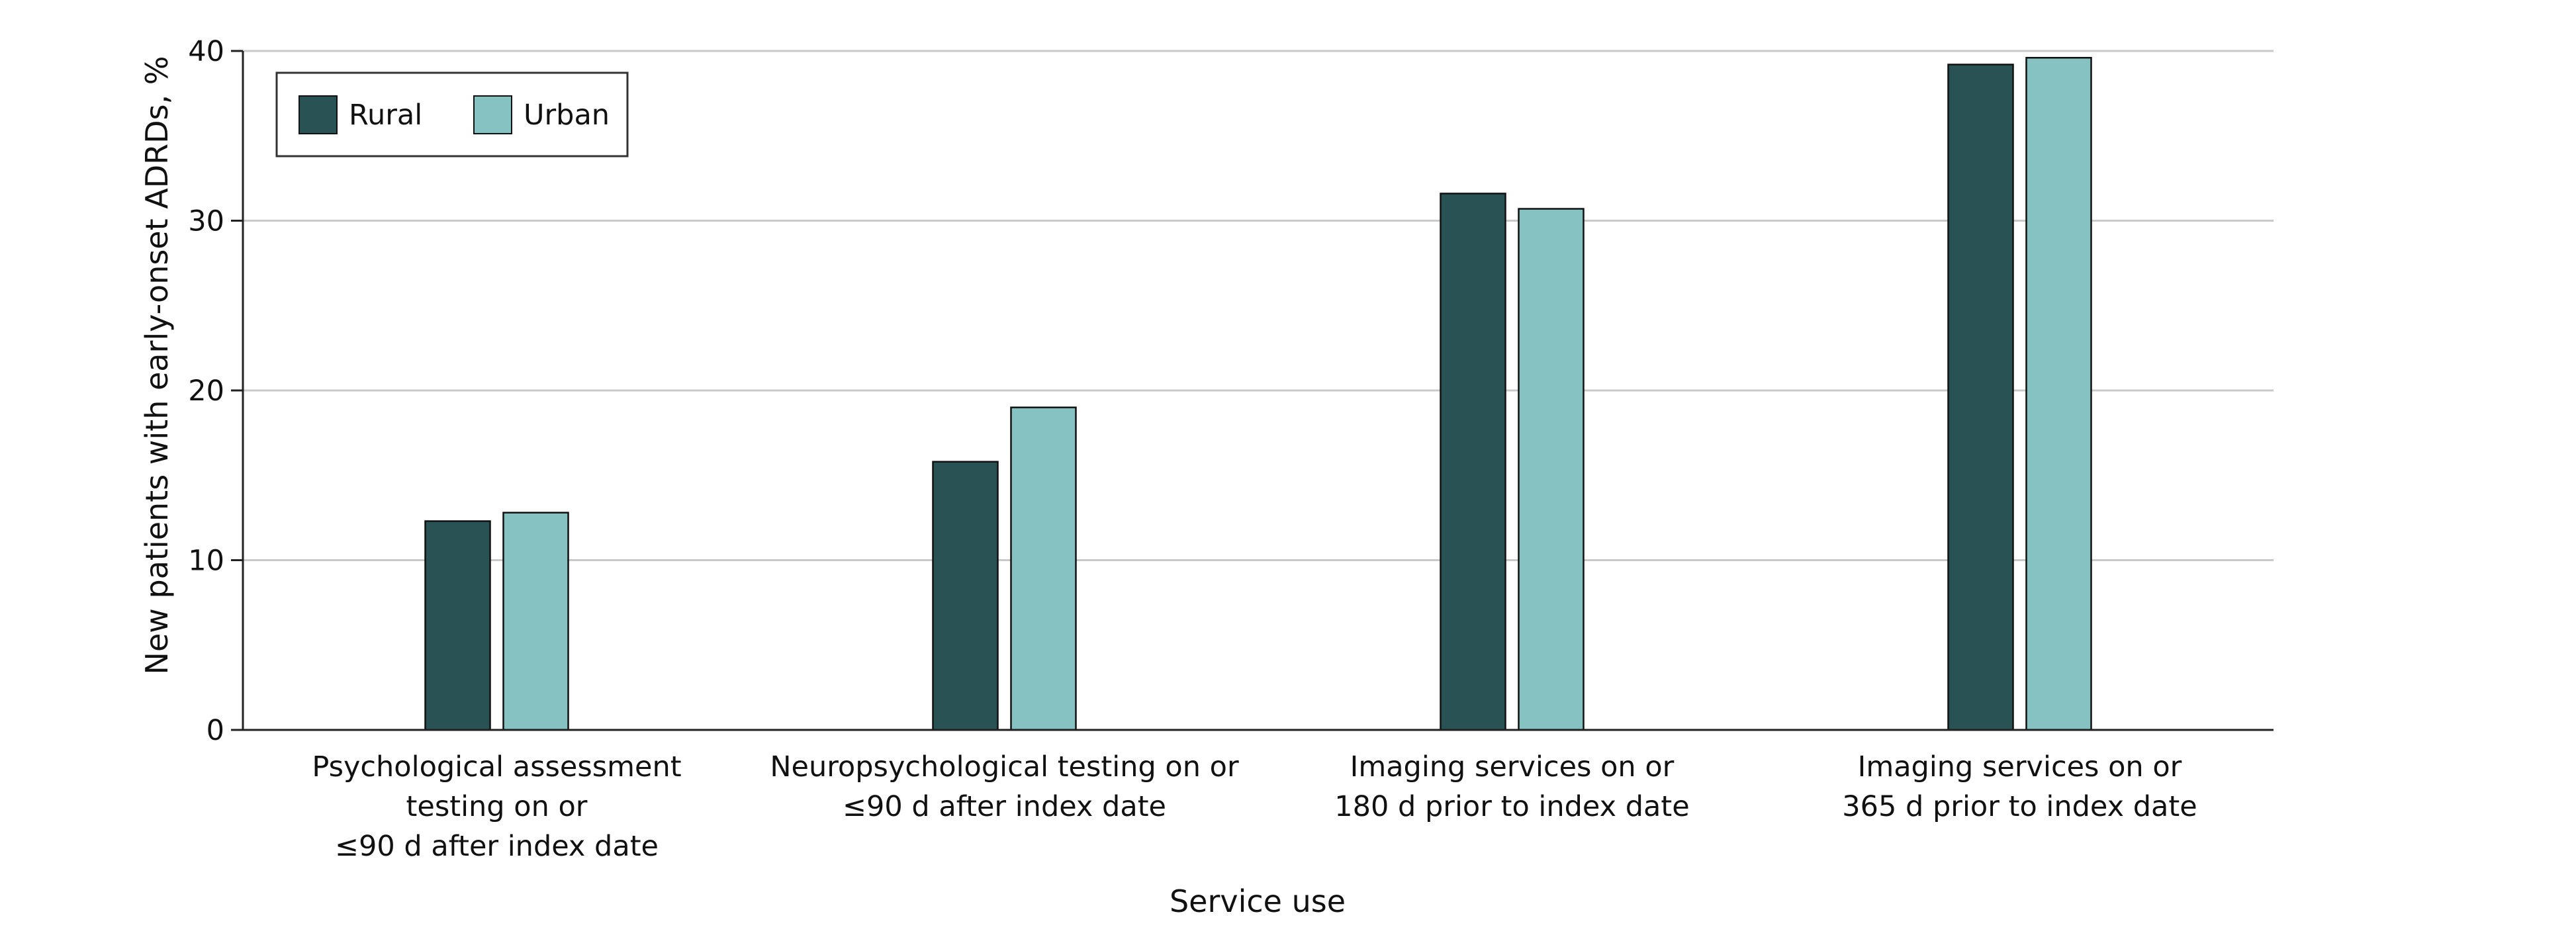 The height and width of the screenshot is (943, 2576). Describe the element at coordinates (206, 52) in the screenshot. I see `y-tick-label: 40` at that location.